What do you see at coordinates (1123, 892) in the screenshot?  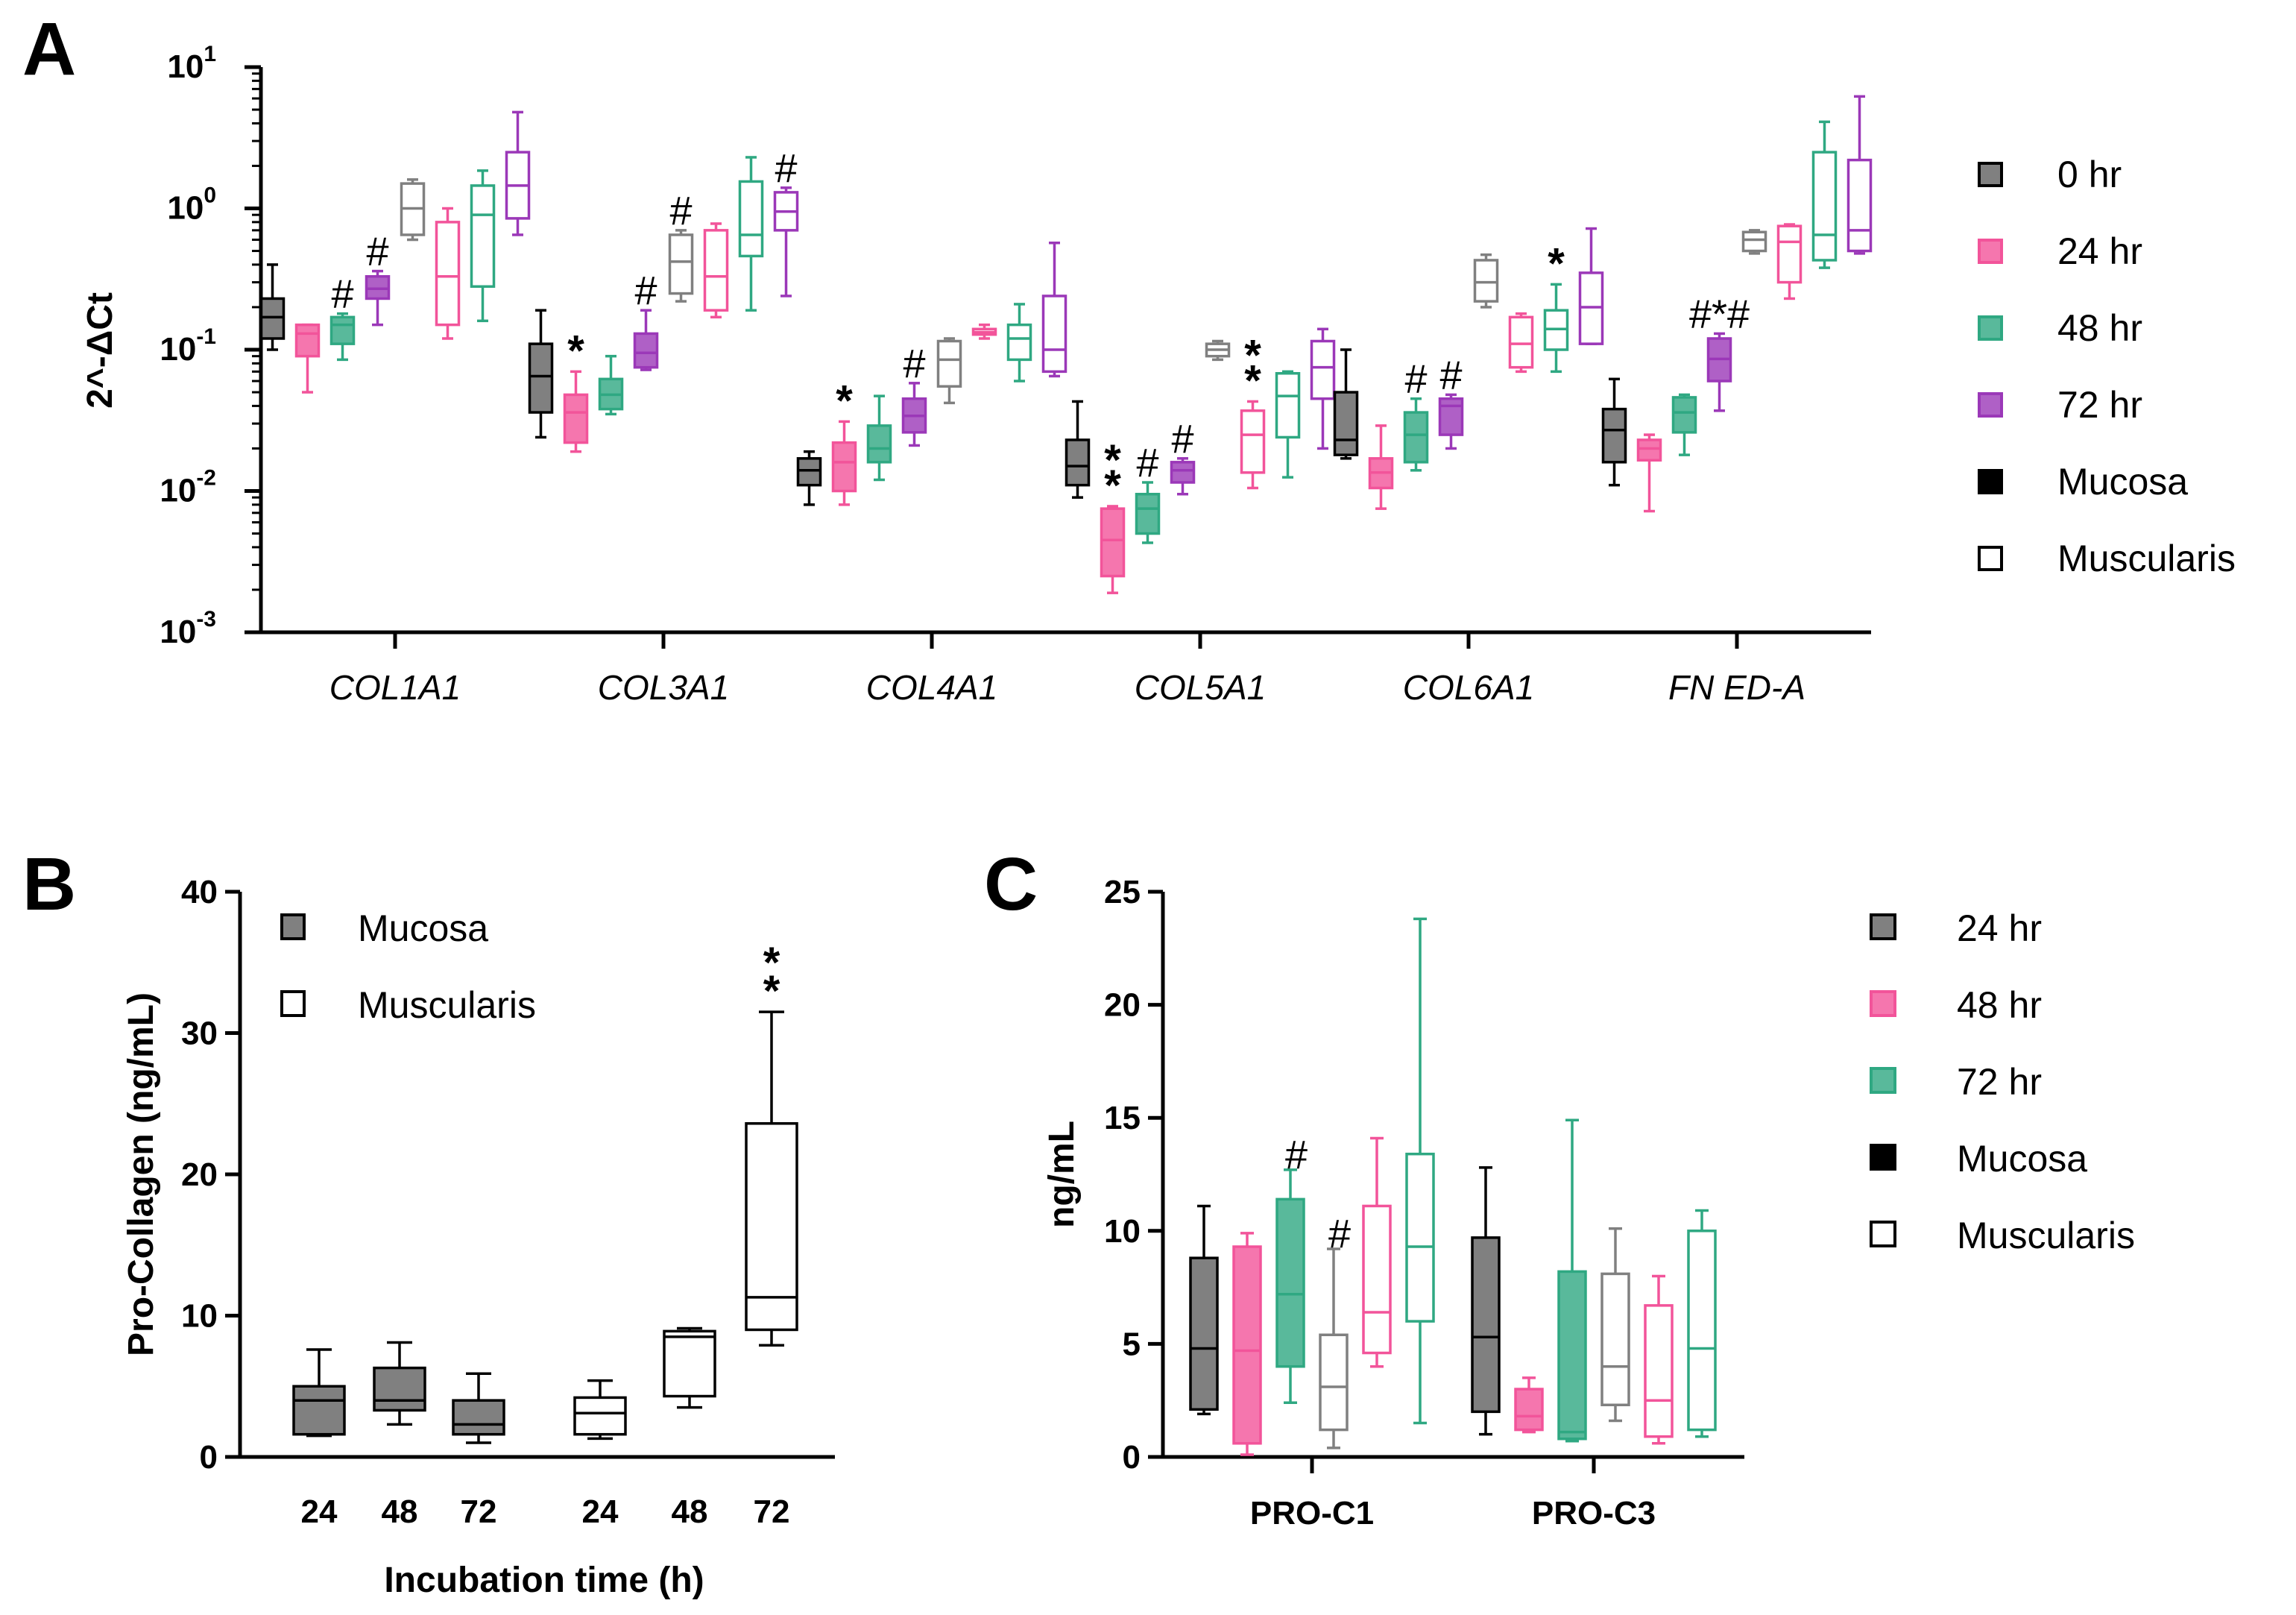 I see `y-tick-label: 25` at bounding box center [1123, 892].